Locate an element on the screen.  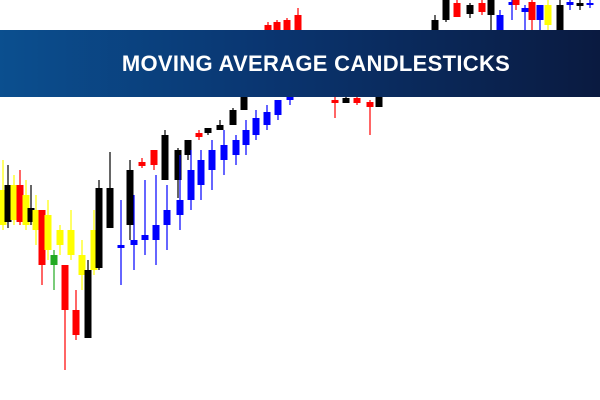
banner-title: MOVING AVERAGE CANDLESTICKS is located at coordinates (316, 63).